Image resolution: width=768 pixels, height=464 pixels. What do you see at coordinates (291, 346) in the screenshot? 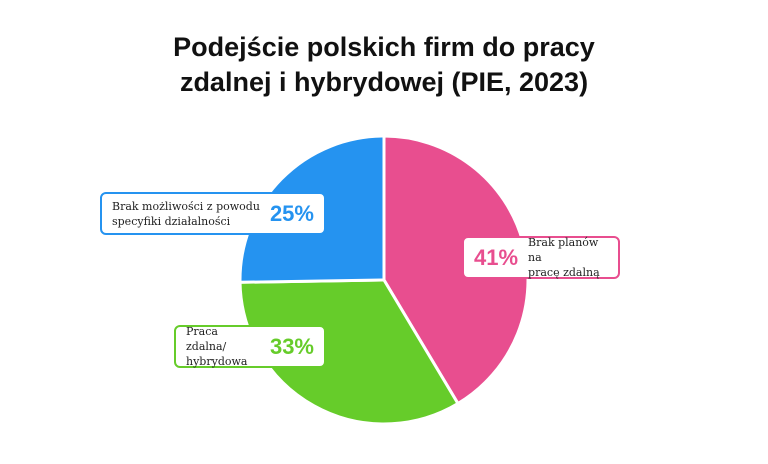
I see `value-label: 33%` at bounding box center [291, 346].